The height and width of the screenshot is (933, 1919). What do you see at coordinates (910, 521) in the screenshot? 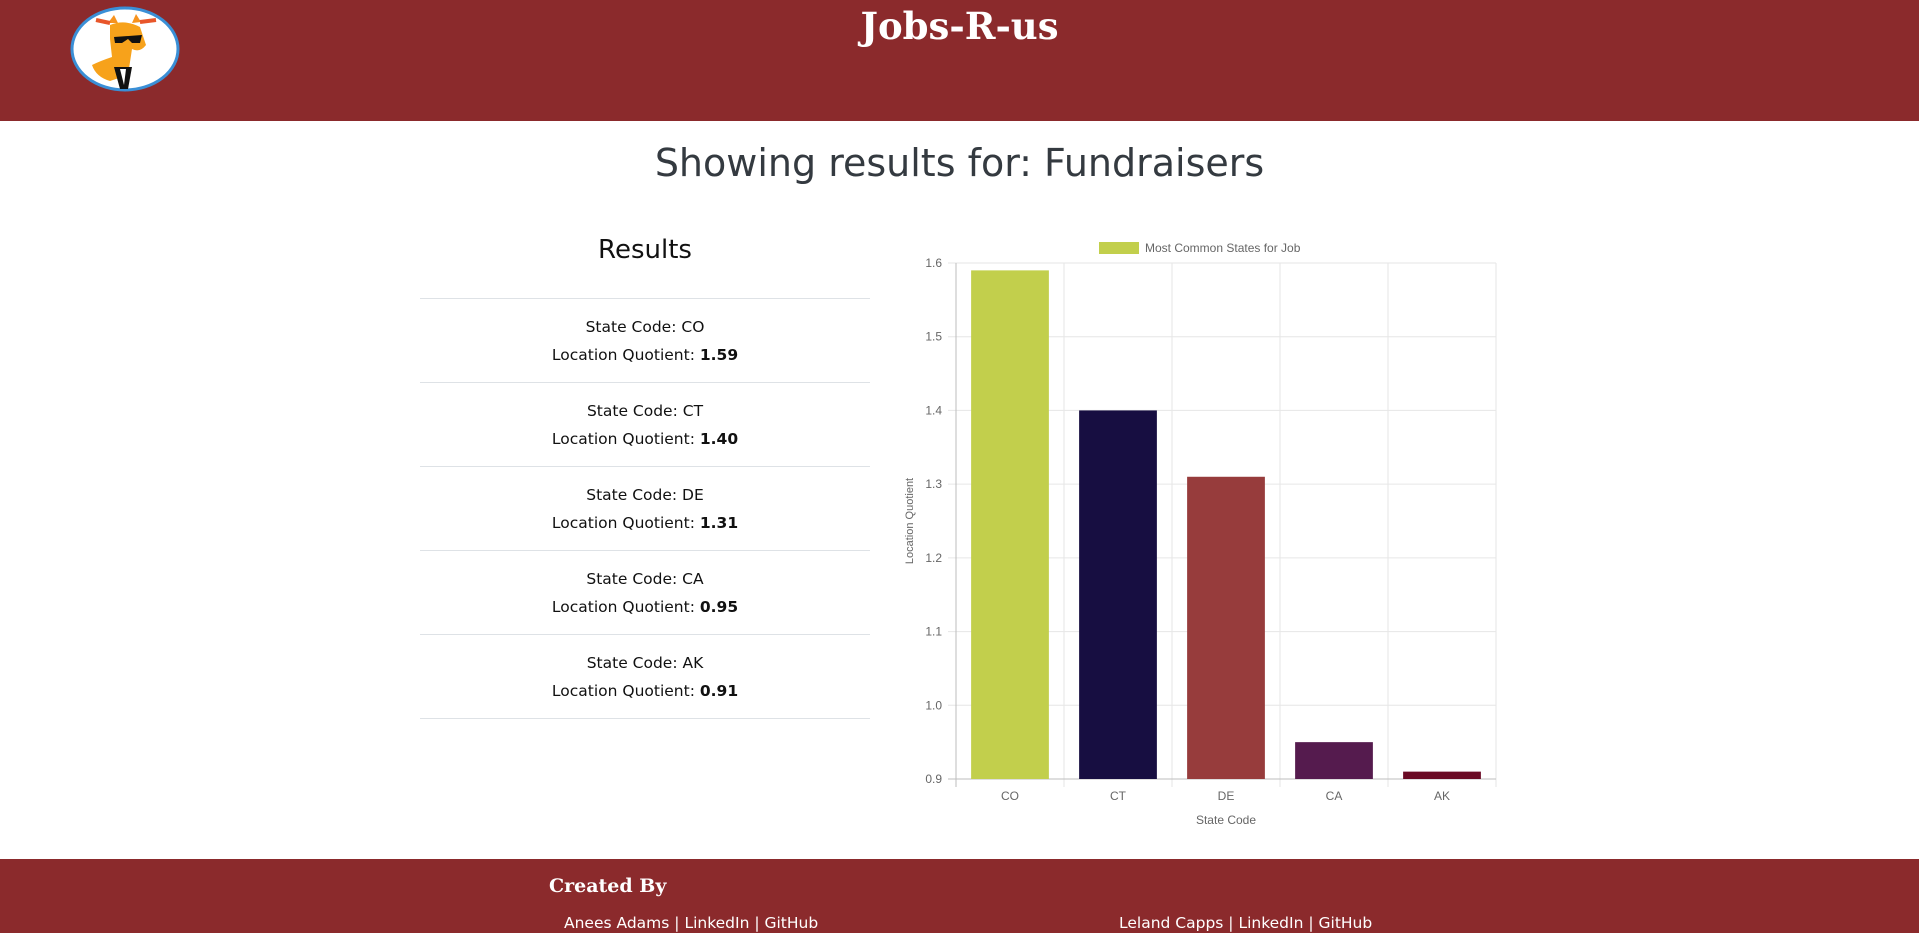
I see `y-axis-label: Location Quotient` at bounding box center [910, 521].